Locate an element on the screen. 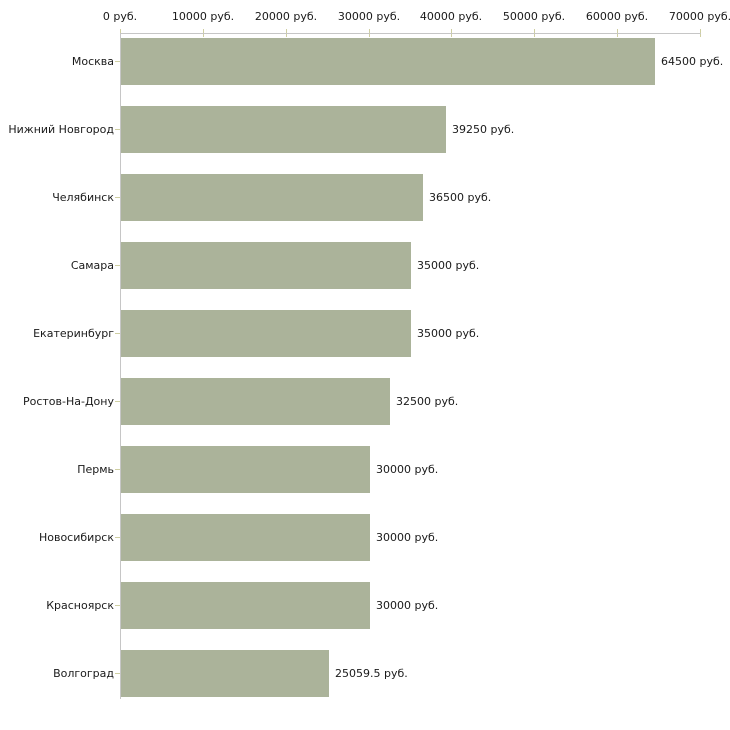 The image size is (730, 730). x-tick-label: 10000 руб. is located at coordinates (203, 16).